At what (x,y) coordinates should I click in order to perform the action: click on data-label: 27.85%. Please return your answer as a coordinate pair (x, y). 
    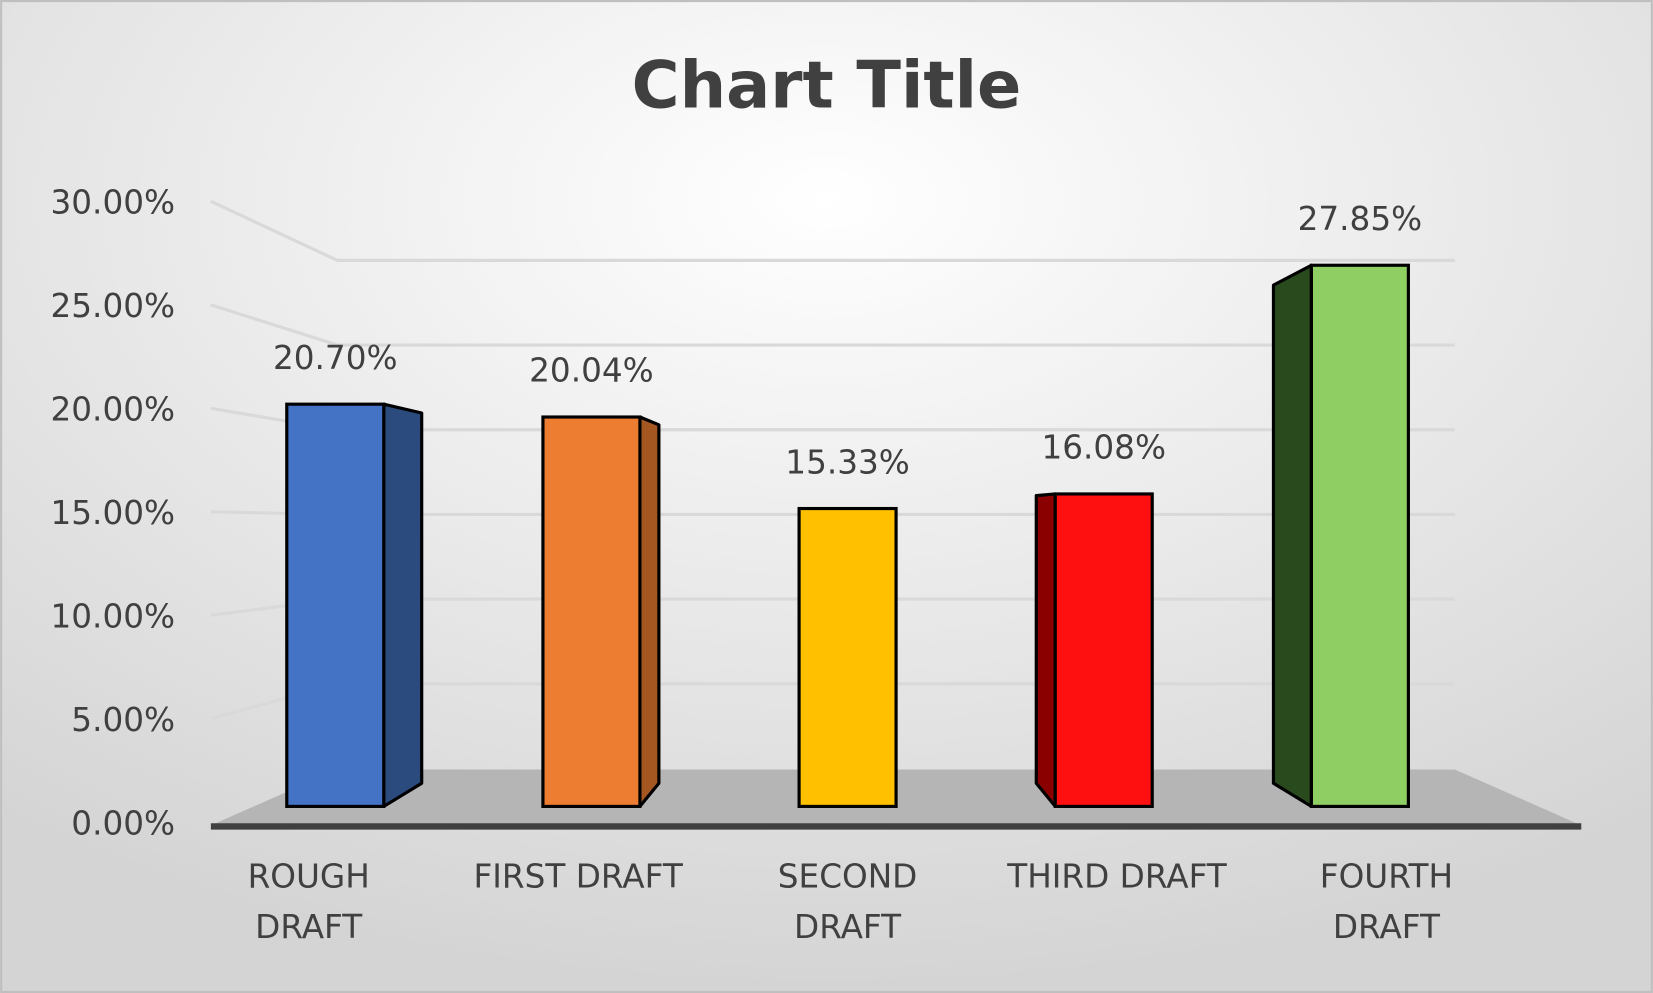
    Looking at the image, I should click on (1360, 219).